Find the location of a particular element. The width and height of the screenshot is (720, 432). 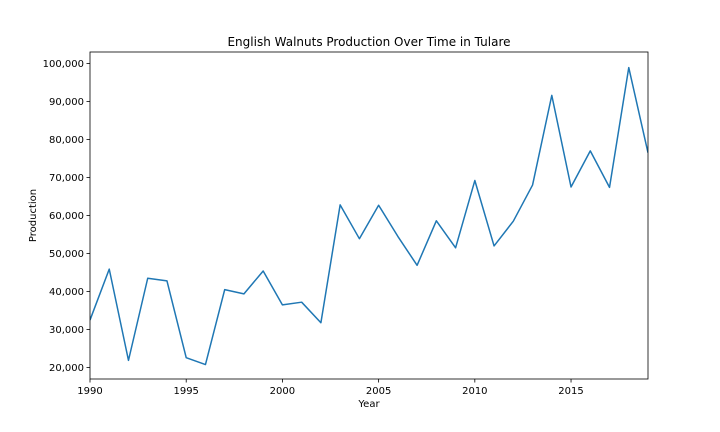

y-tick-label: 100,000 is located at coordinates (63, 64).